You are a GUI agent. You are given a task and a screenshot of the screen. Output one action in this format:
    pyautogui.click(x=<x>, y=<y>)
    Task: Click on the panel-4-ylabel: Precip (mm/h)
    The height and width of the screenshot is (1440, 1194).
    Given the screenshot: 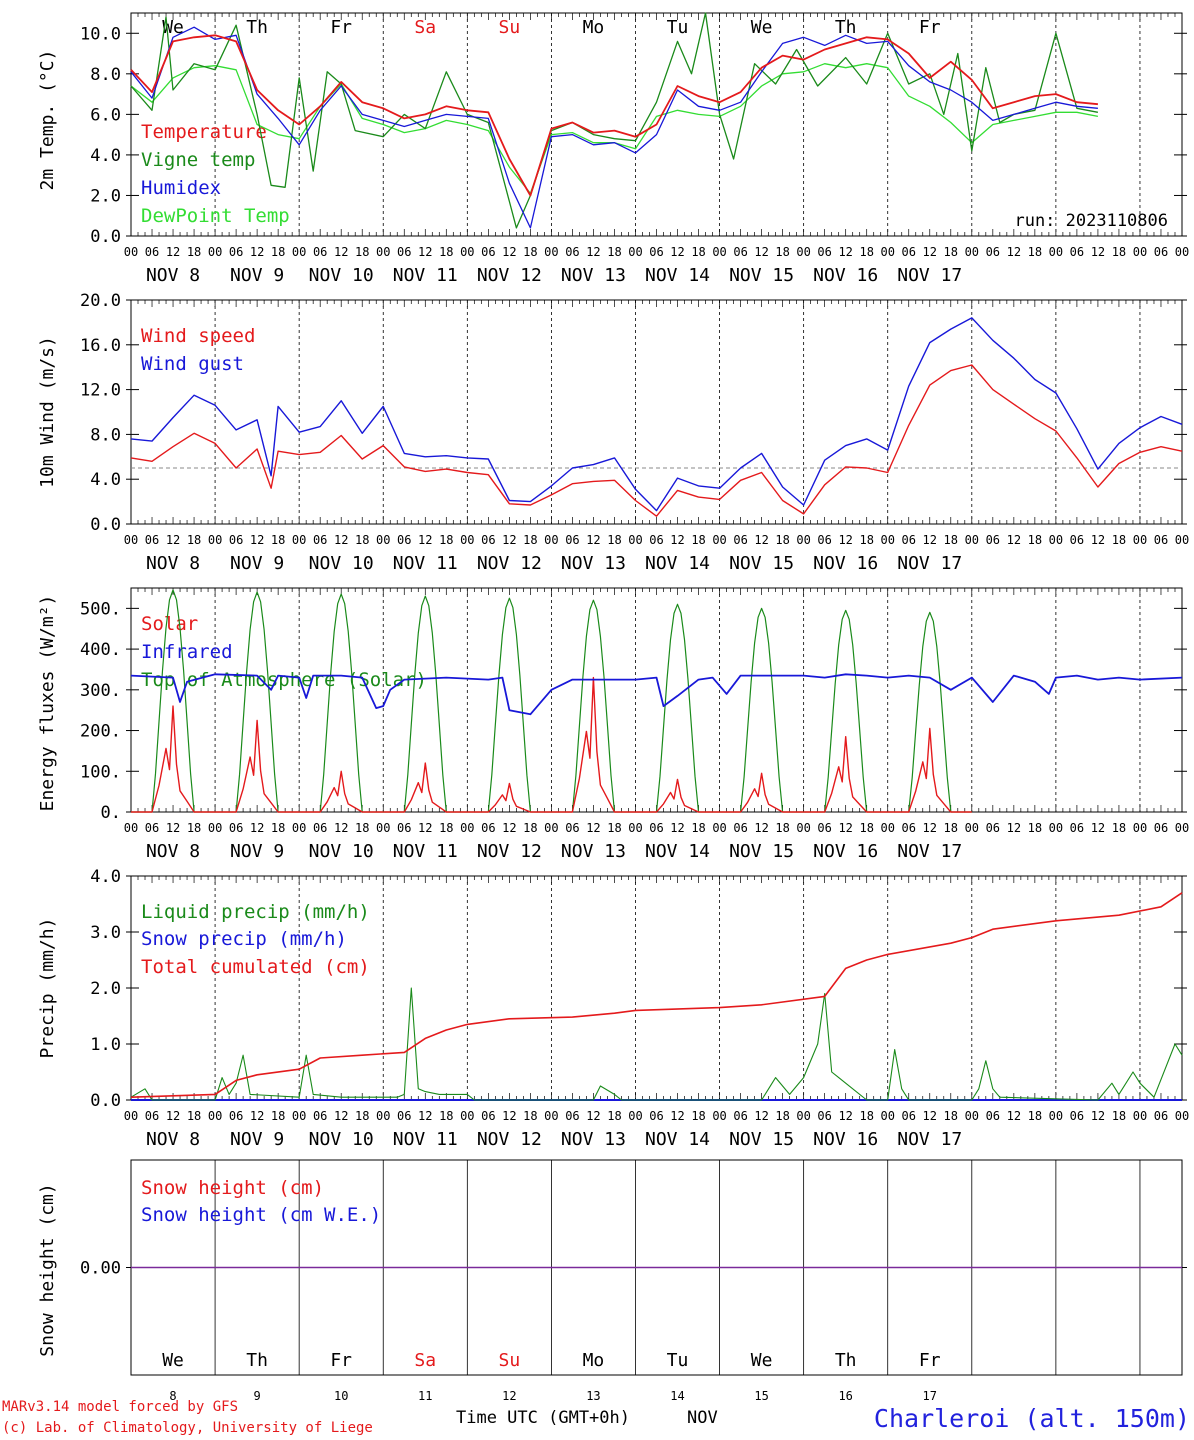 What is the action you would take?
    pyautogui.click(x=47, y=988)
    